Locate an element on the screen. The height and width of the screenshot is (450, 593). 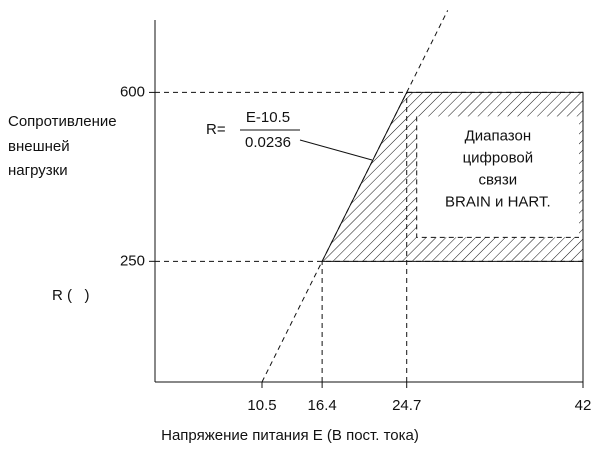
formula-line-extension is located at coordinates (427, 51).